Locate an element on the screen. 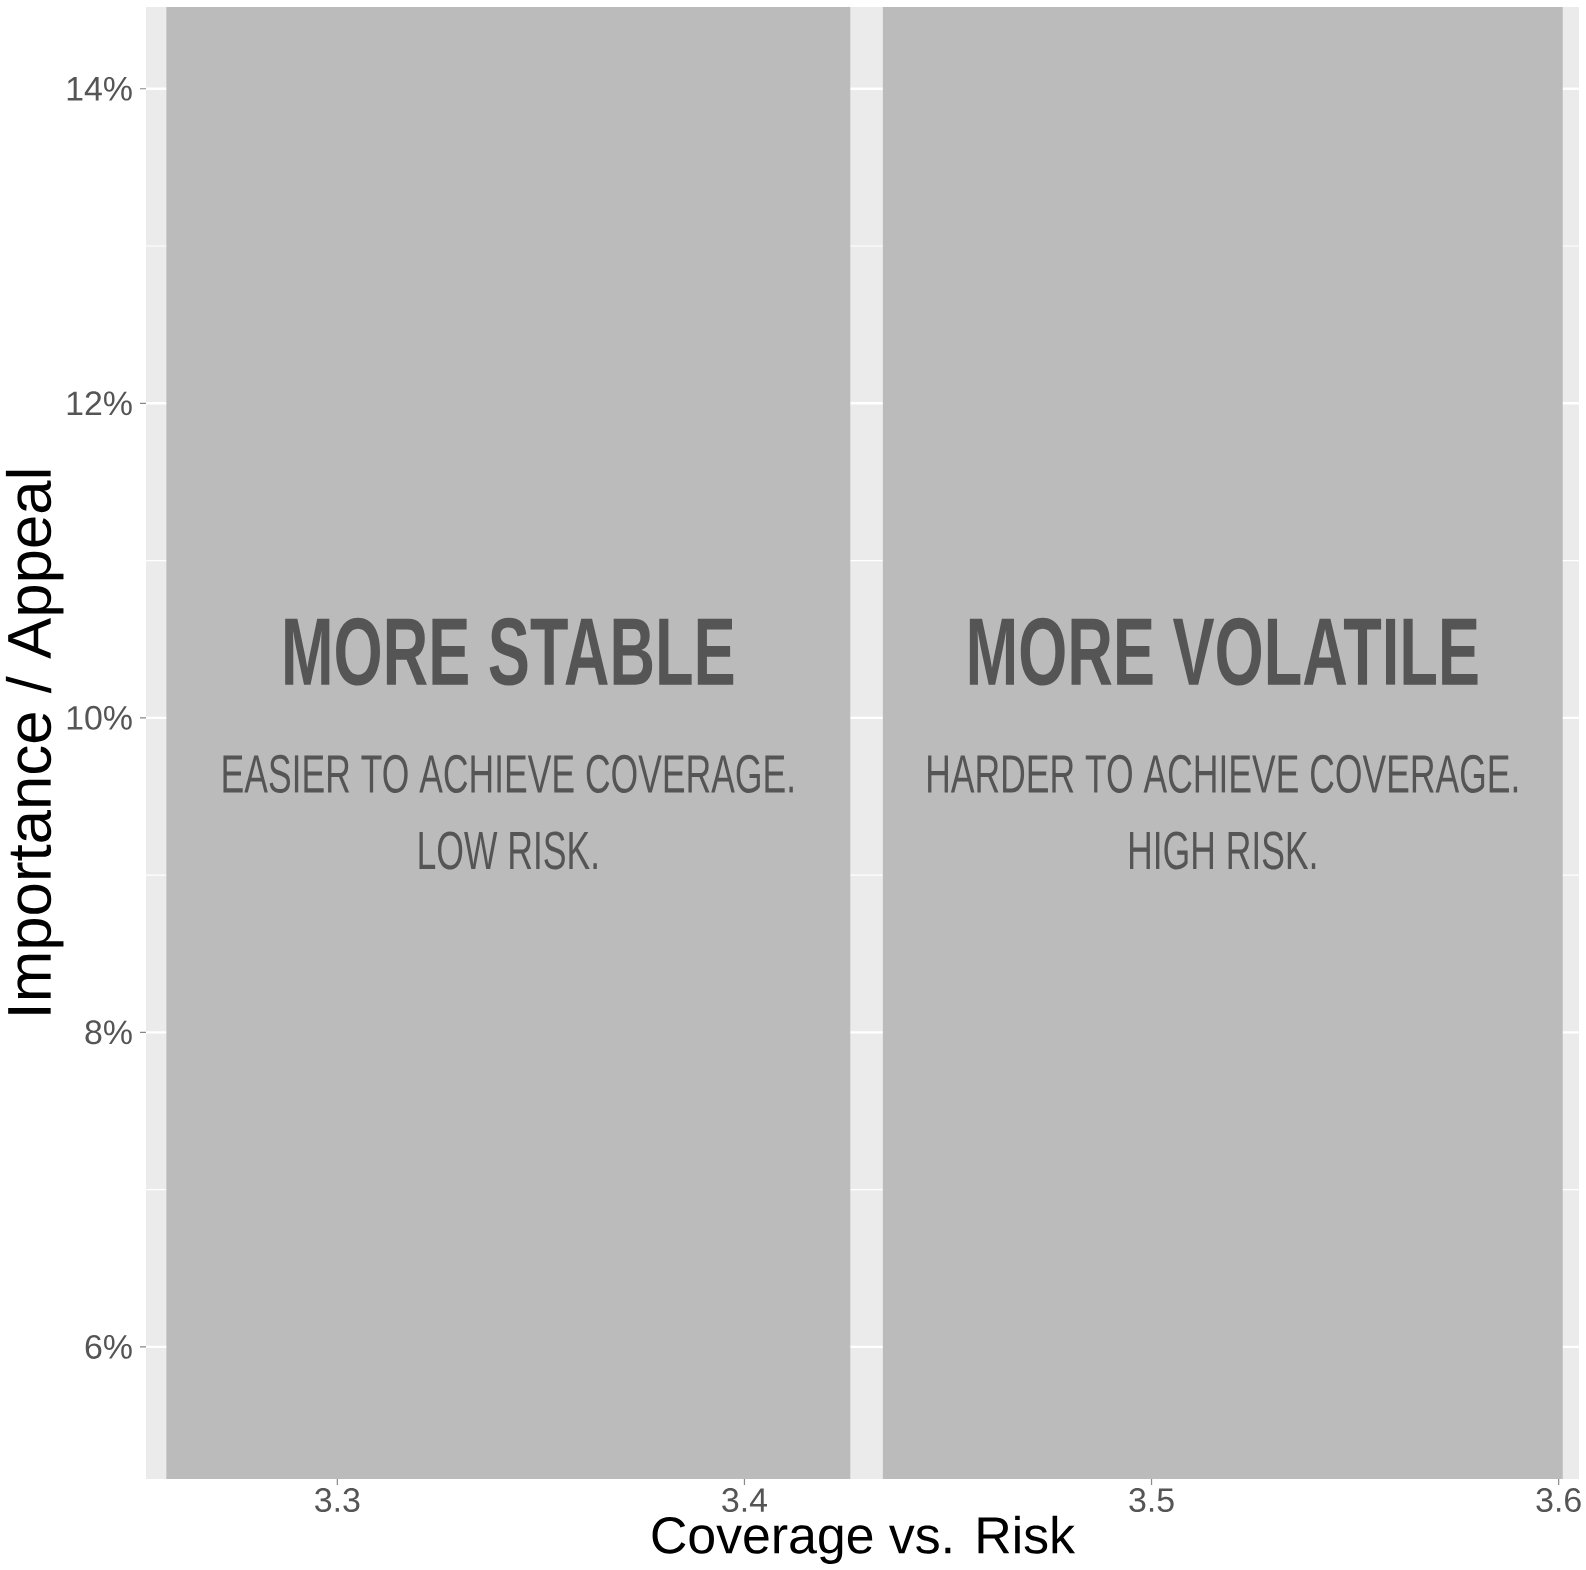 The height and width of the screenshot is (1570, 1586). y-tick-label: 8% is located at coordinates (108, 1032).